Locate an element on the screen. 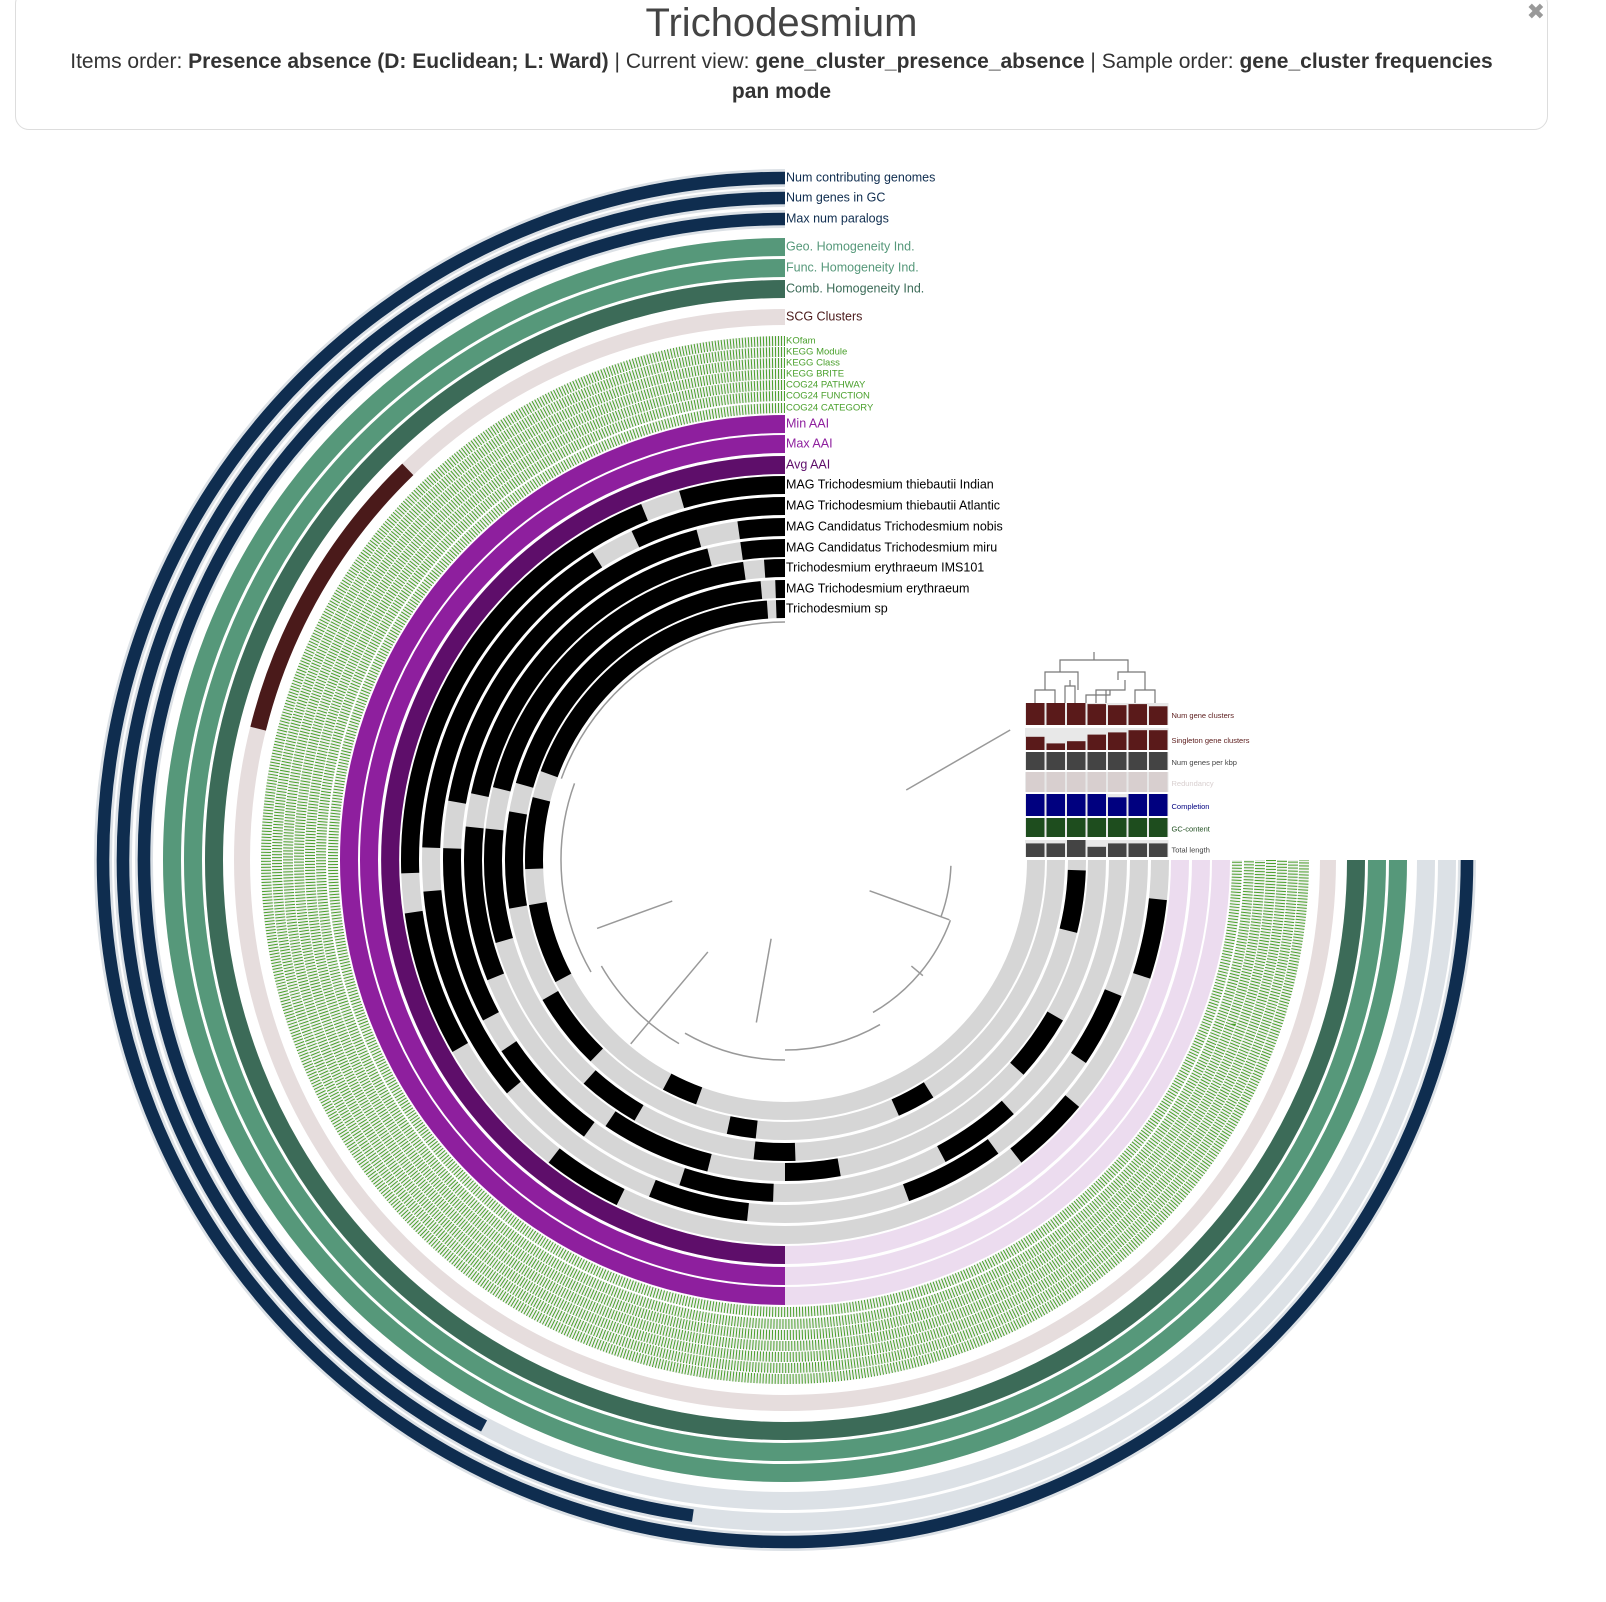 Image resolution: width=1606 pixels, height=1602 pixels. panel-label: Singleton gene clusters is located at coordinates (1211, 740).